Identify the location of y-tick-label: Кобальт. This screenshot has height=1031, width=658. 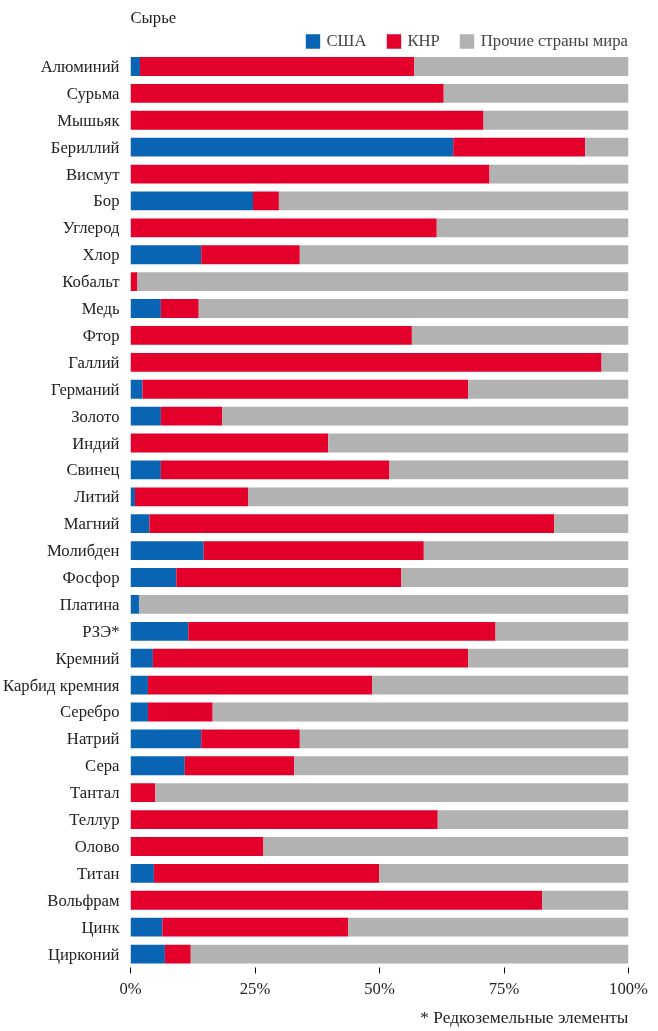
(91, 282).